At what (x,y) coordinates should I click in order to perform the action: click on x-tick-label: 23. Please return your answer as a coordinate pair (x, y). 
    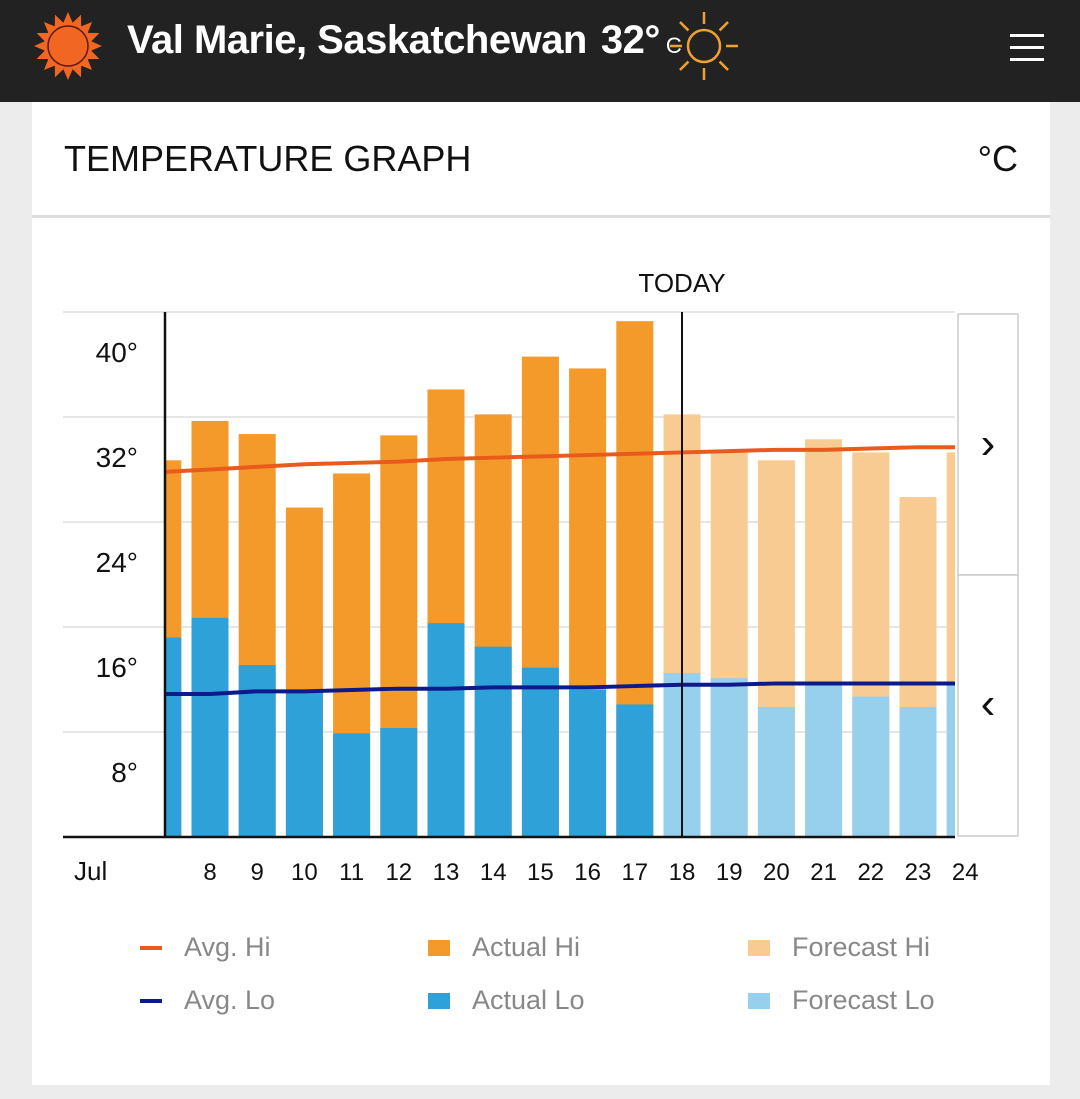
    Looking at the image, I should click on (918, 872).